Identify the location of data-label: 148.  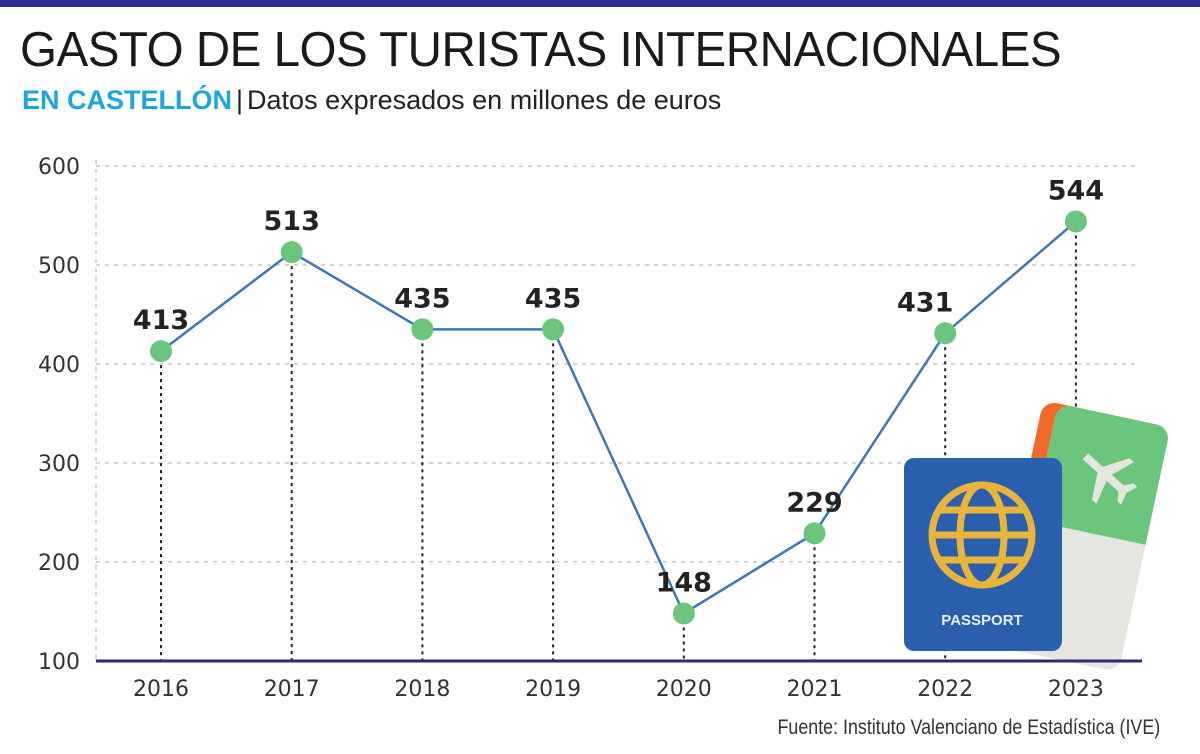
(684, 582).